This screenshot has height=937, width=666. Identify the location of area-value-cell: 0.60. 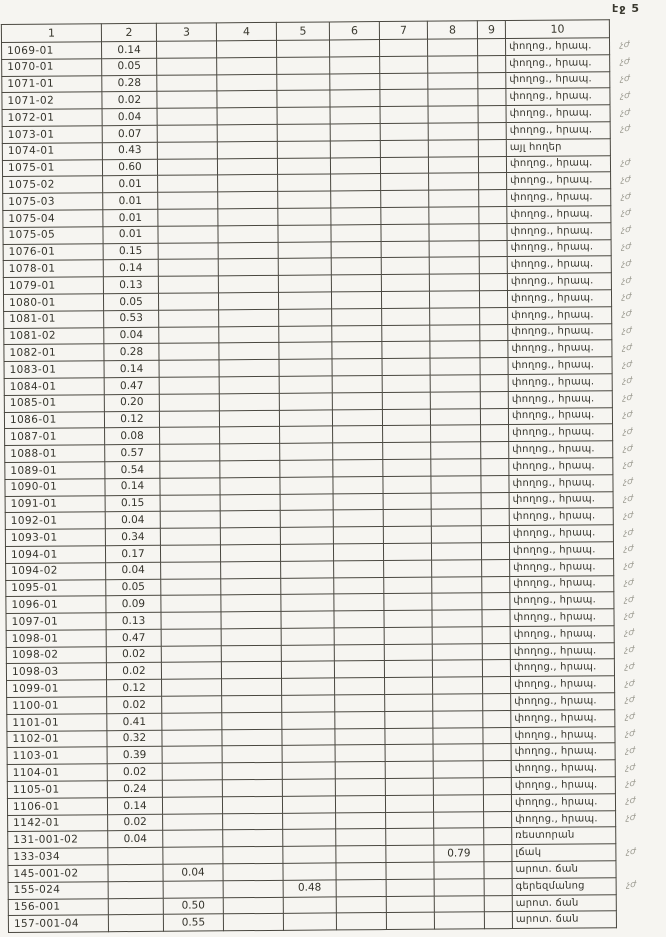
(130, 167).